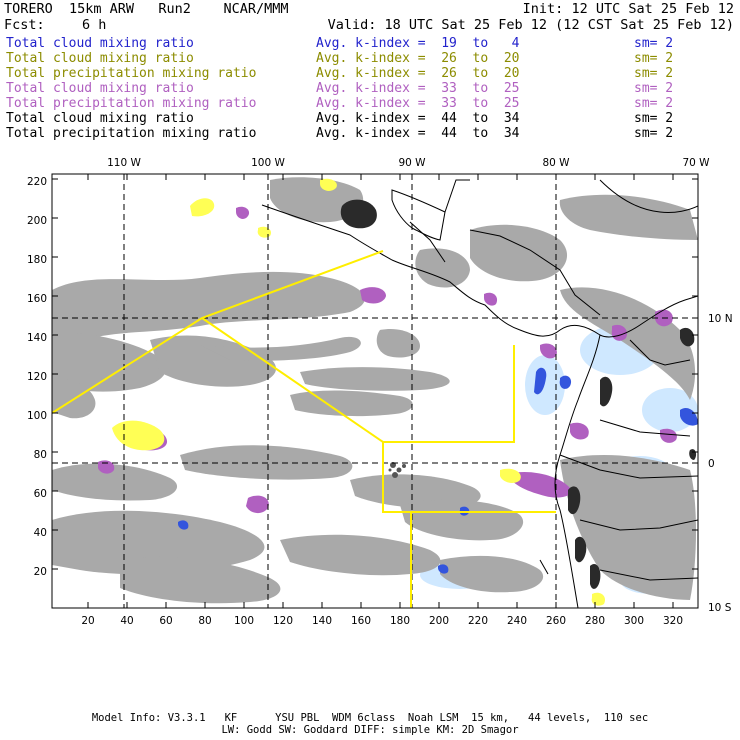  What do you see at coordinates (720, 608) in the screenshot?
I see `lat-label-10s: 10 S` at bounding box center [720, 608].